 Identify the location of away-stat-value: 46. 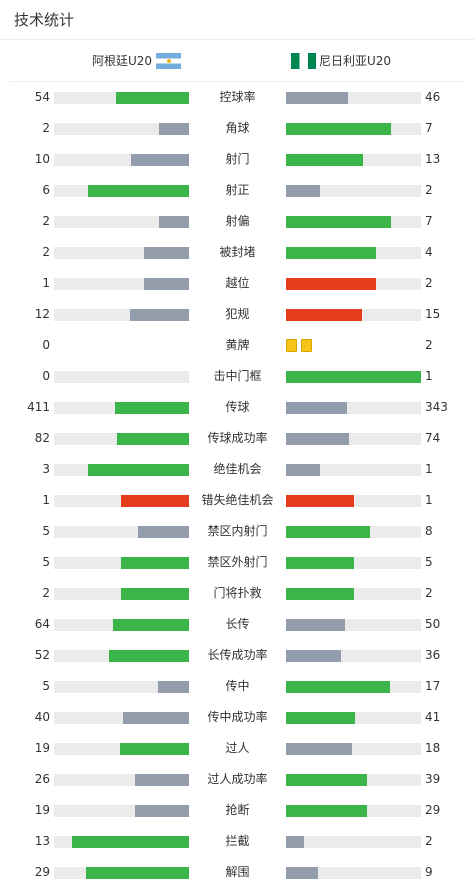
(433, 97).